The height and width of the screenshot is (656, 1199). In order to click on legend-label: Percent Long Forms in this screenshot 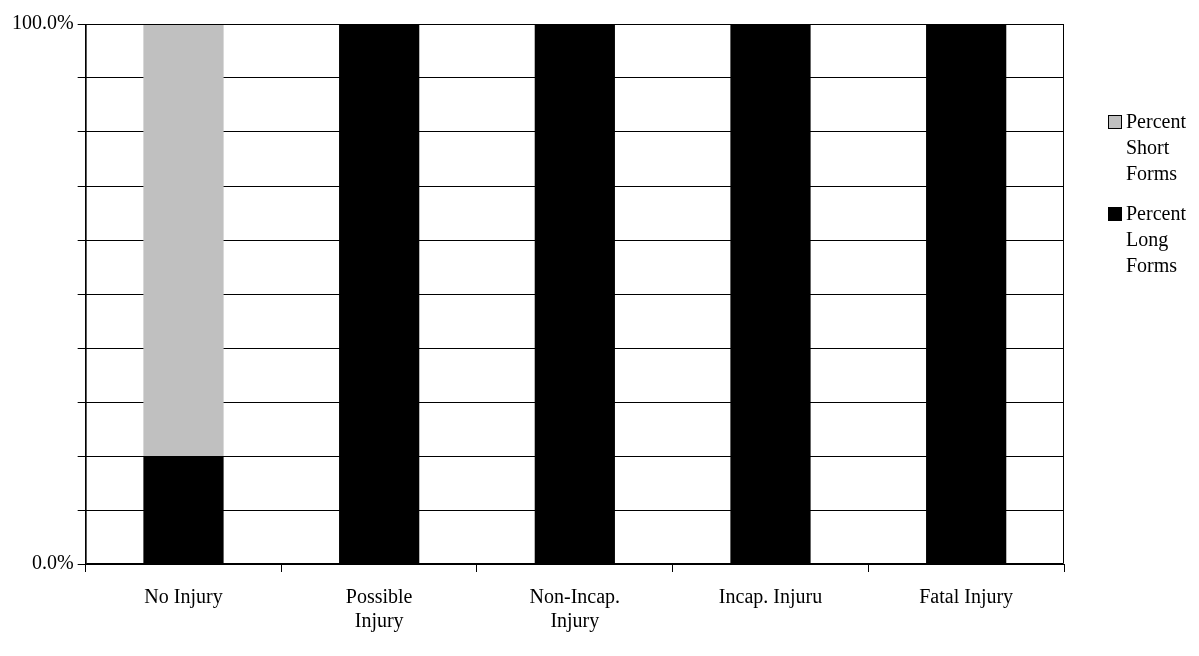, I will do `click(1156, 239)`.